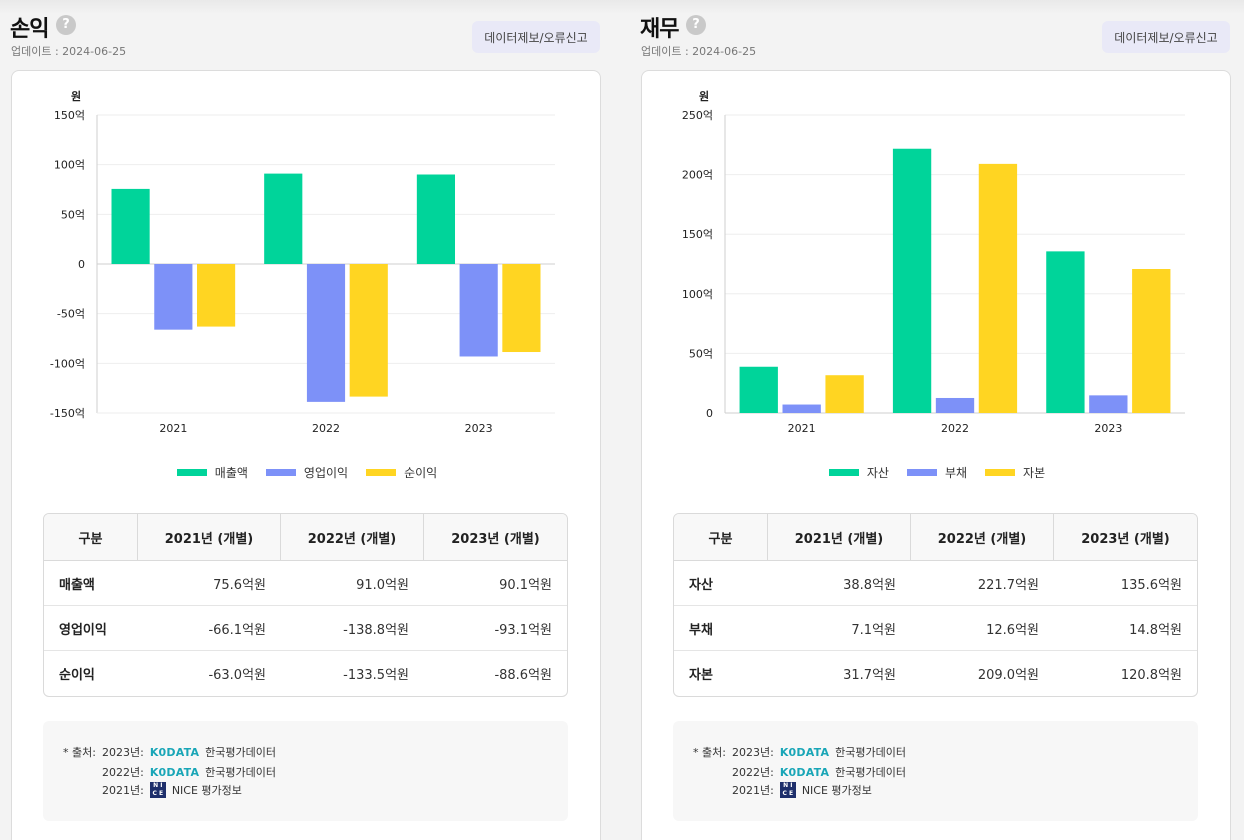 This screenshot has width=1244, height=840. What do you see at coordinates (523, 675) in the screenshot?
I see `table-cell: -88.6억원` at bounding box center [523, 675].